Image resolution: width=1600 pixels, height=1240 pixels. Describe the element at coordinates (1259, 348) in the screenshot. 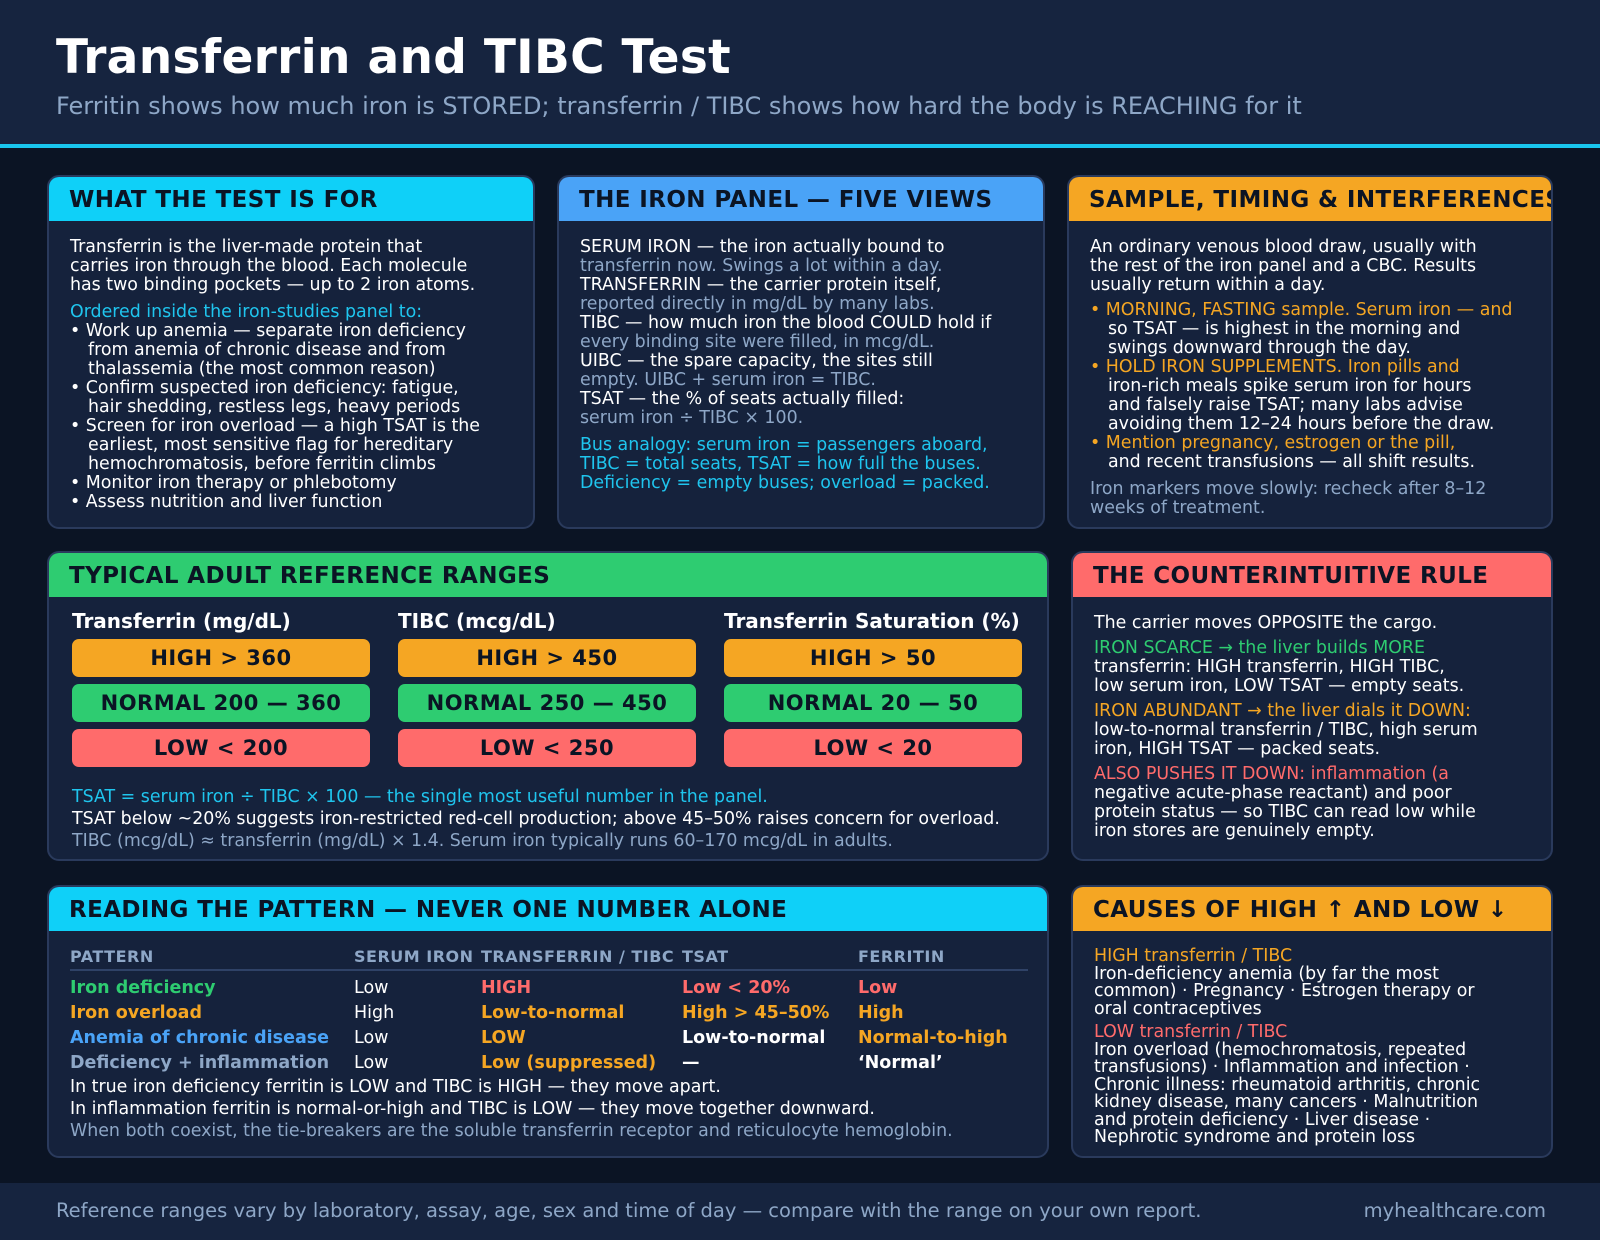

I see `sample-bullet-line: swings downward through the day.` at that location.